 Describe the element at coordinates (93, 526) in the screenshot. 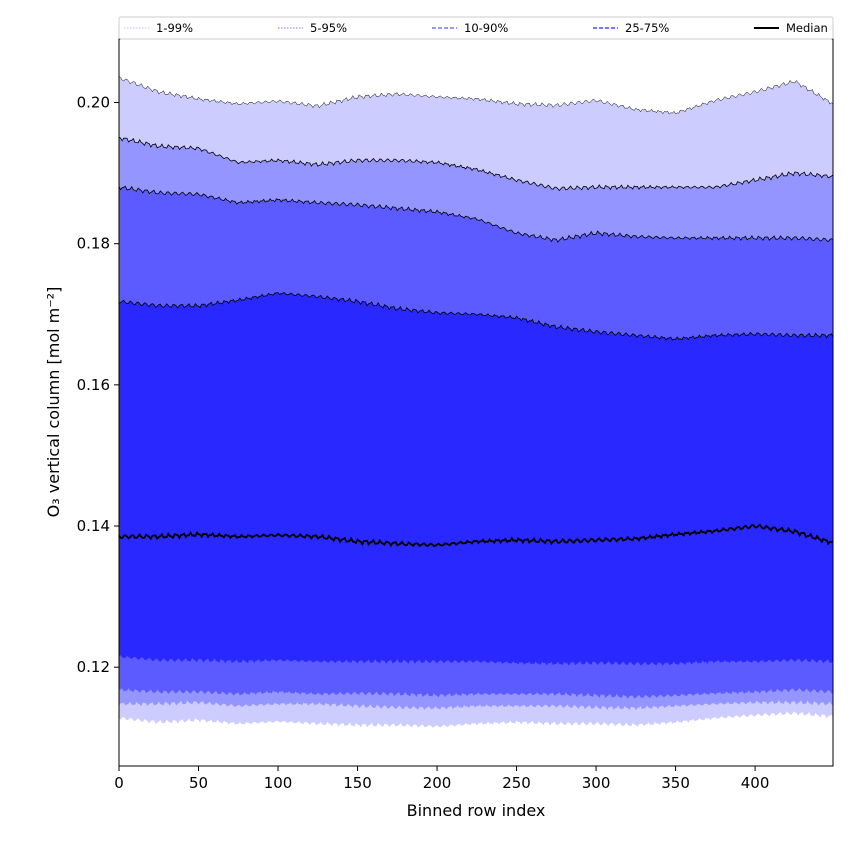

I see `y-tick-label: 0.14` at that location.